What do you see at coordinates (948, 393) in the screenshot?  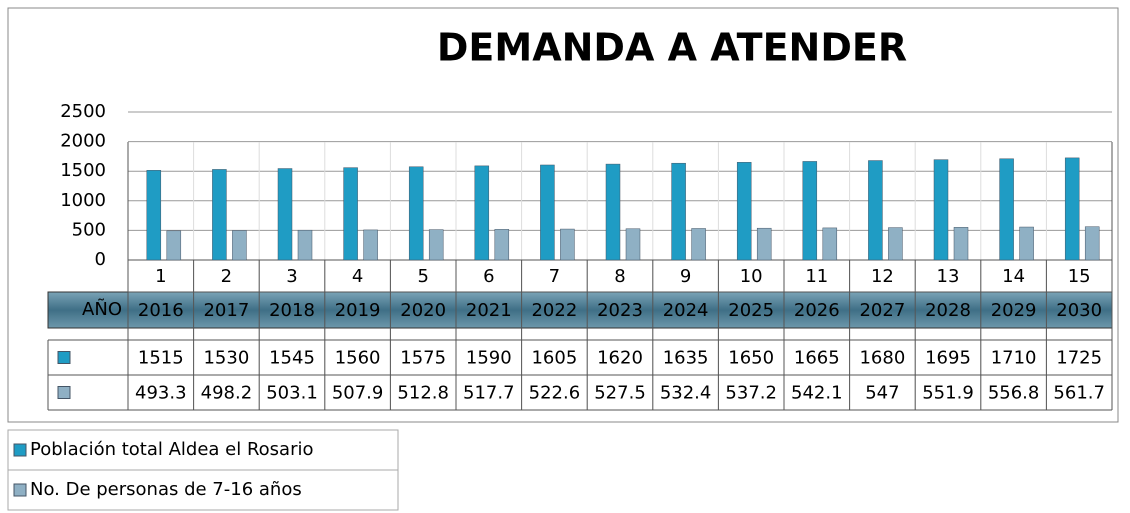 I see `table-value: 551.9` at bounding box center [948, 393].